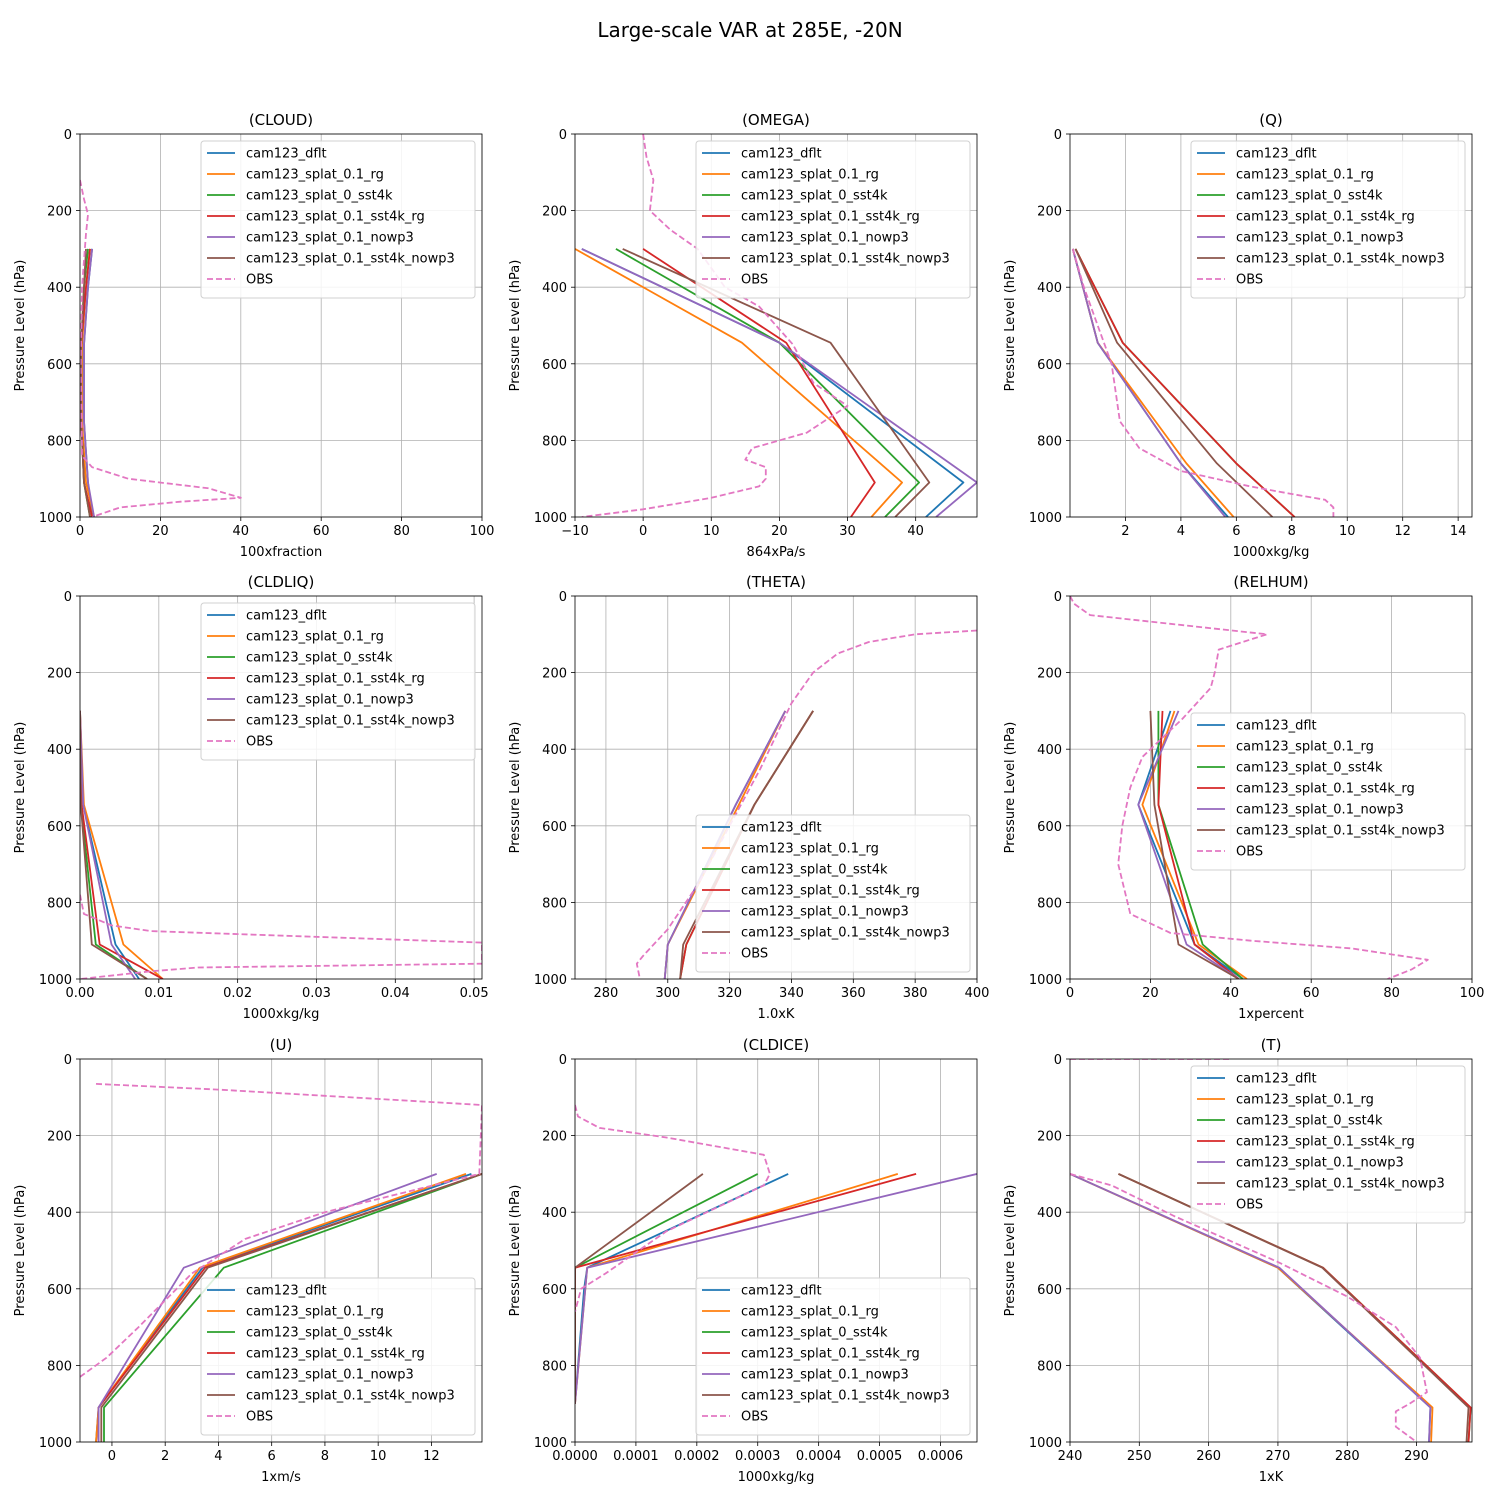 This screenshot has width=1500, height=1500. What do you see at coordinates (158, 993) in the screenshot?
I see `x-tick-label: 0.01` at bounding box center [158, 993].